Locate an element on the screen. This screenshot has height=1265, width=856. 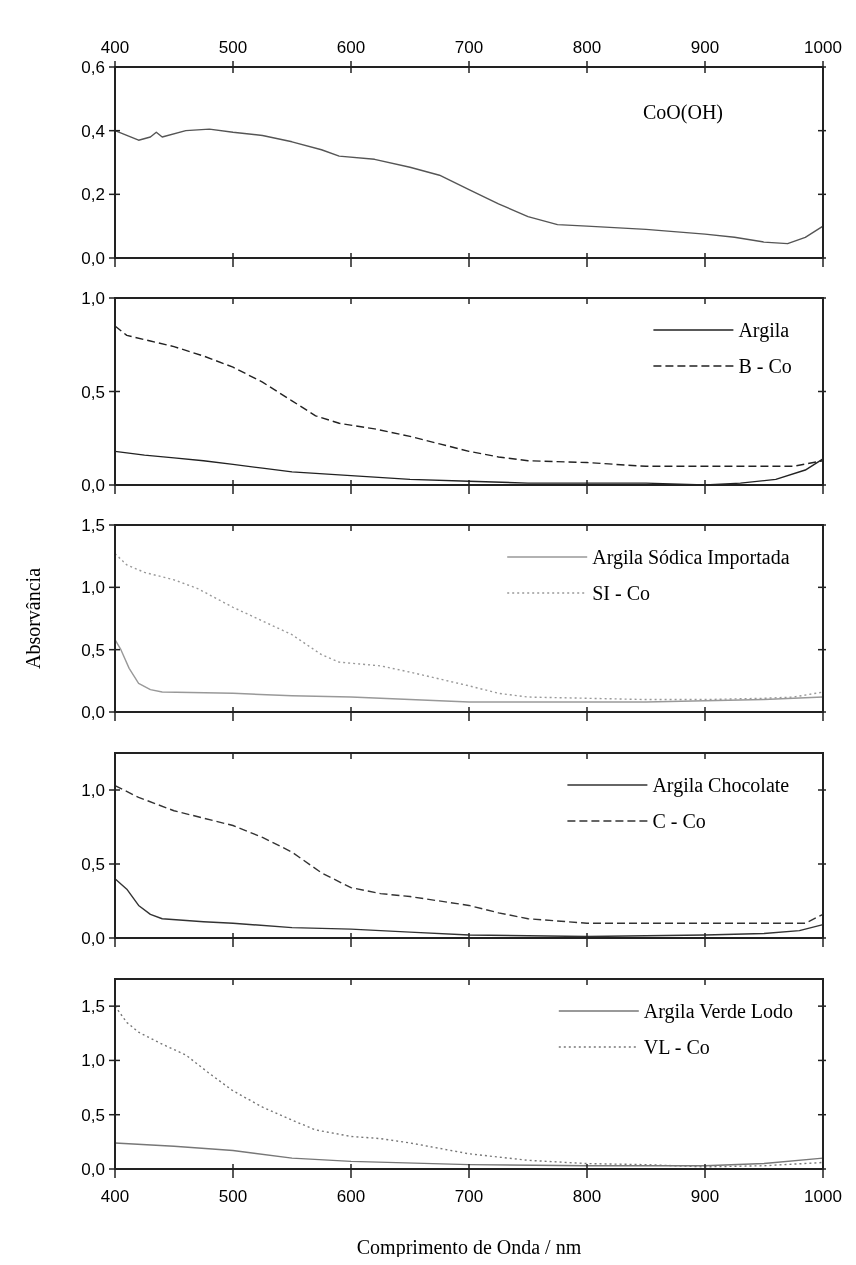
annotation: CoO(OH) is located at coordinates (683, 112).